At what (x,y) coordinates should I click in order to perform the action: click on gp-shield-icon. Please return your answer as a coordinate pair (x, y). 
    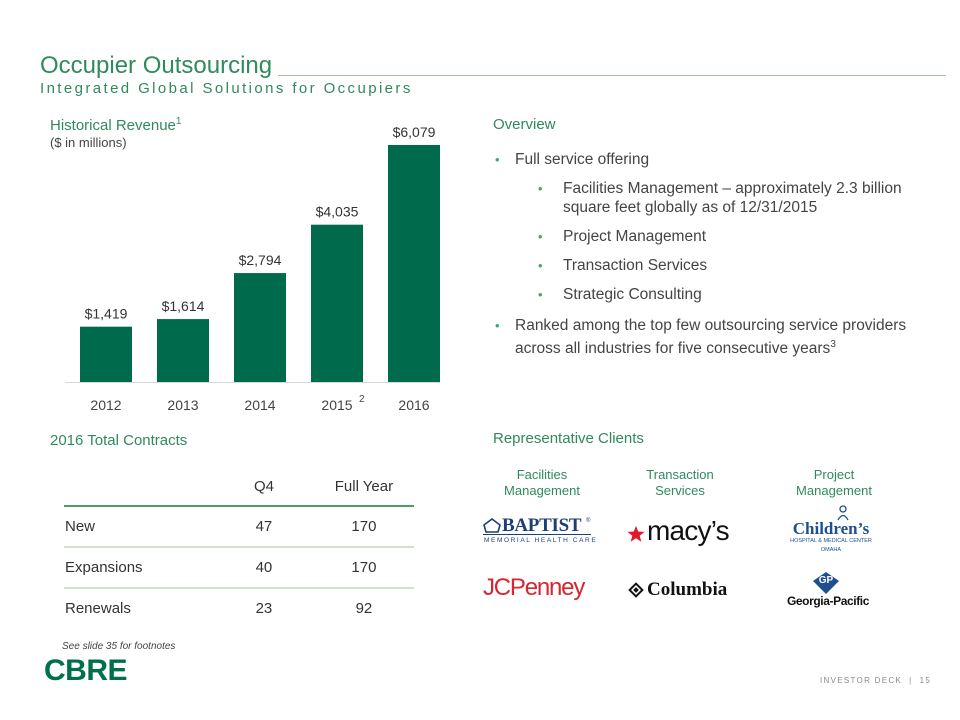
    Looking at the image, I should click on (826, 583).